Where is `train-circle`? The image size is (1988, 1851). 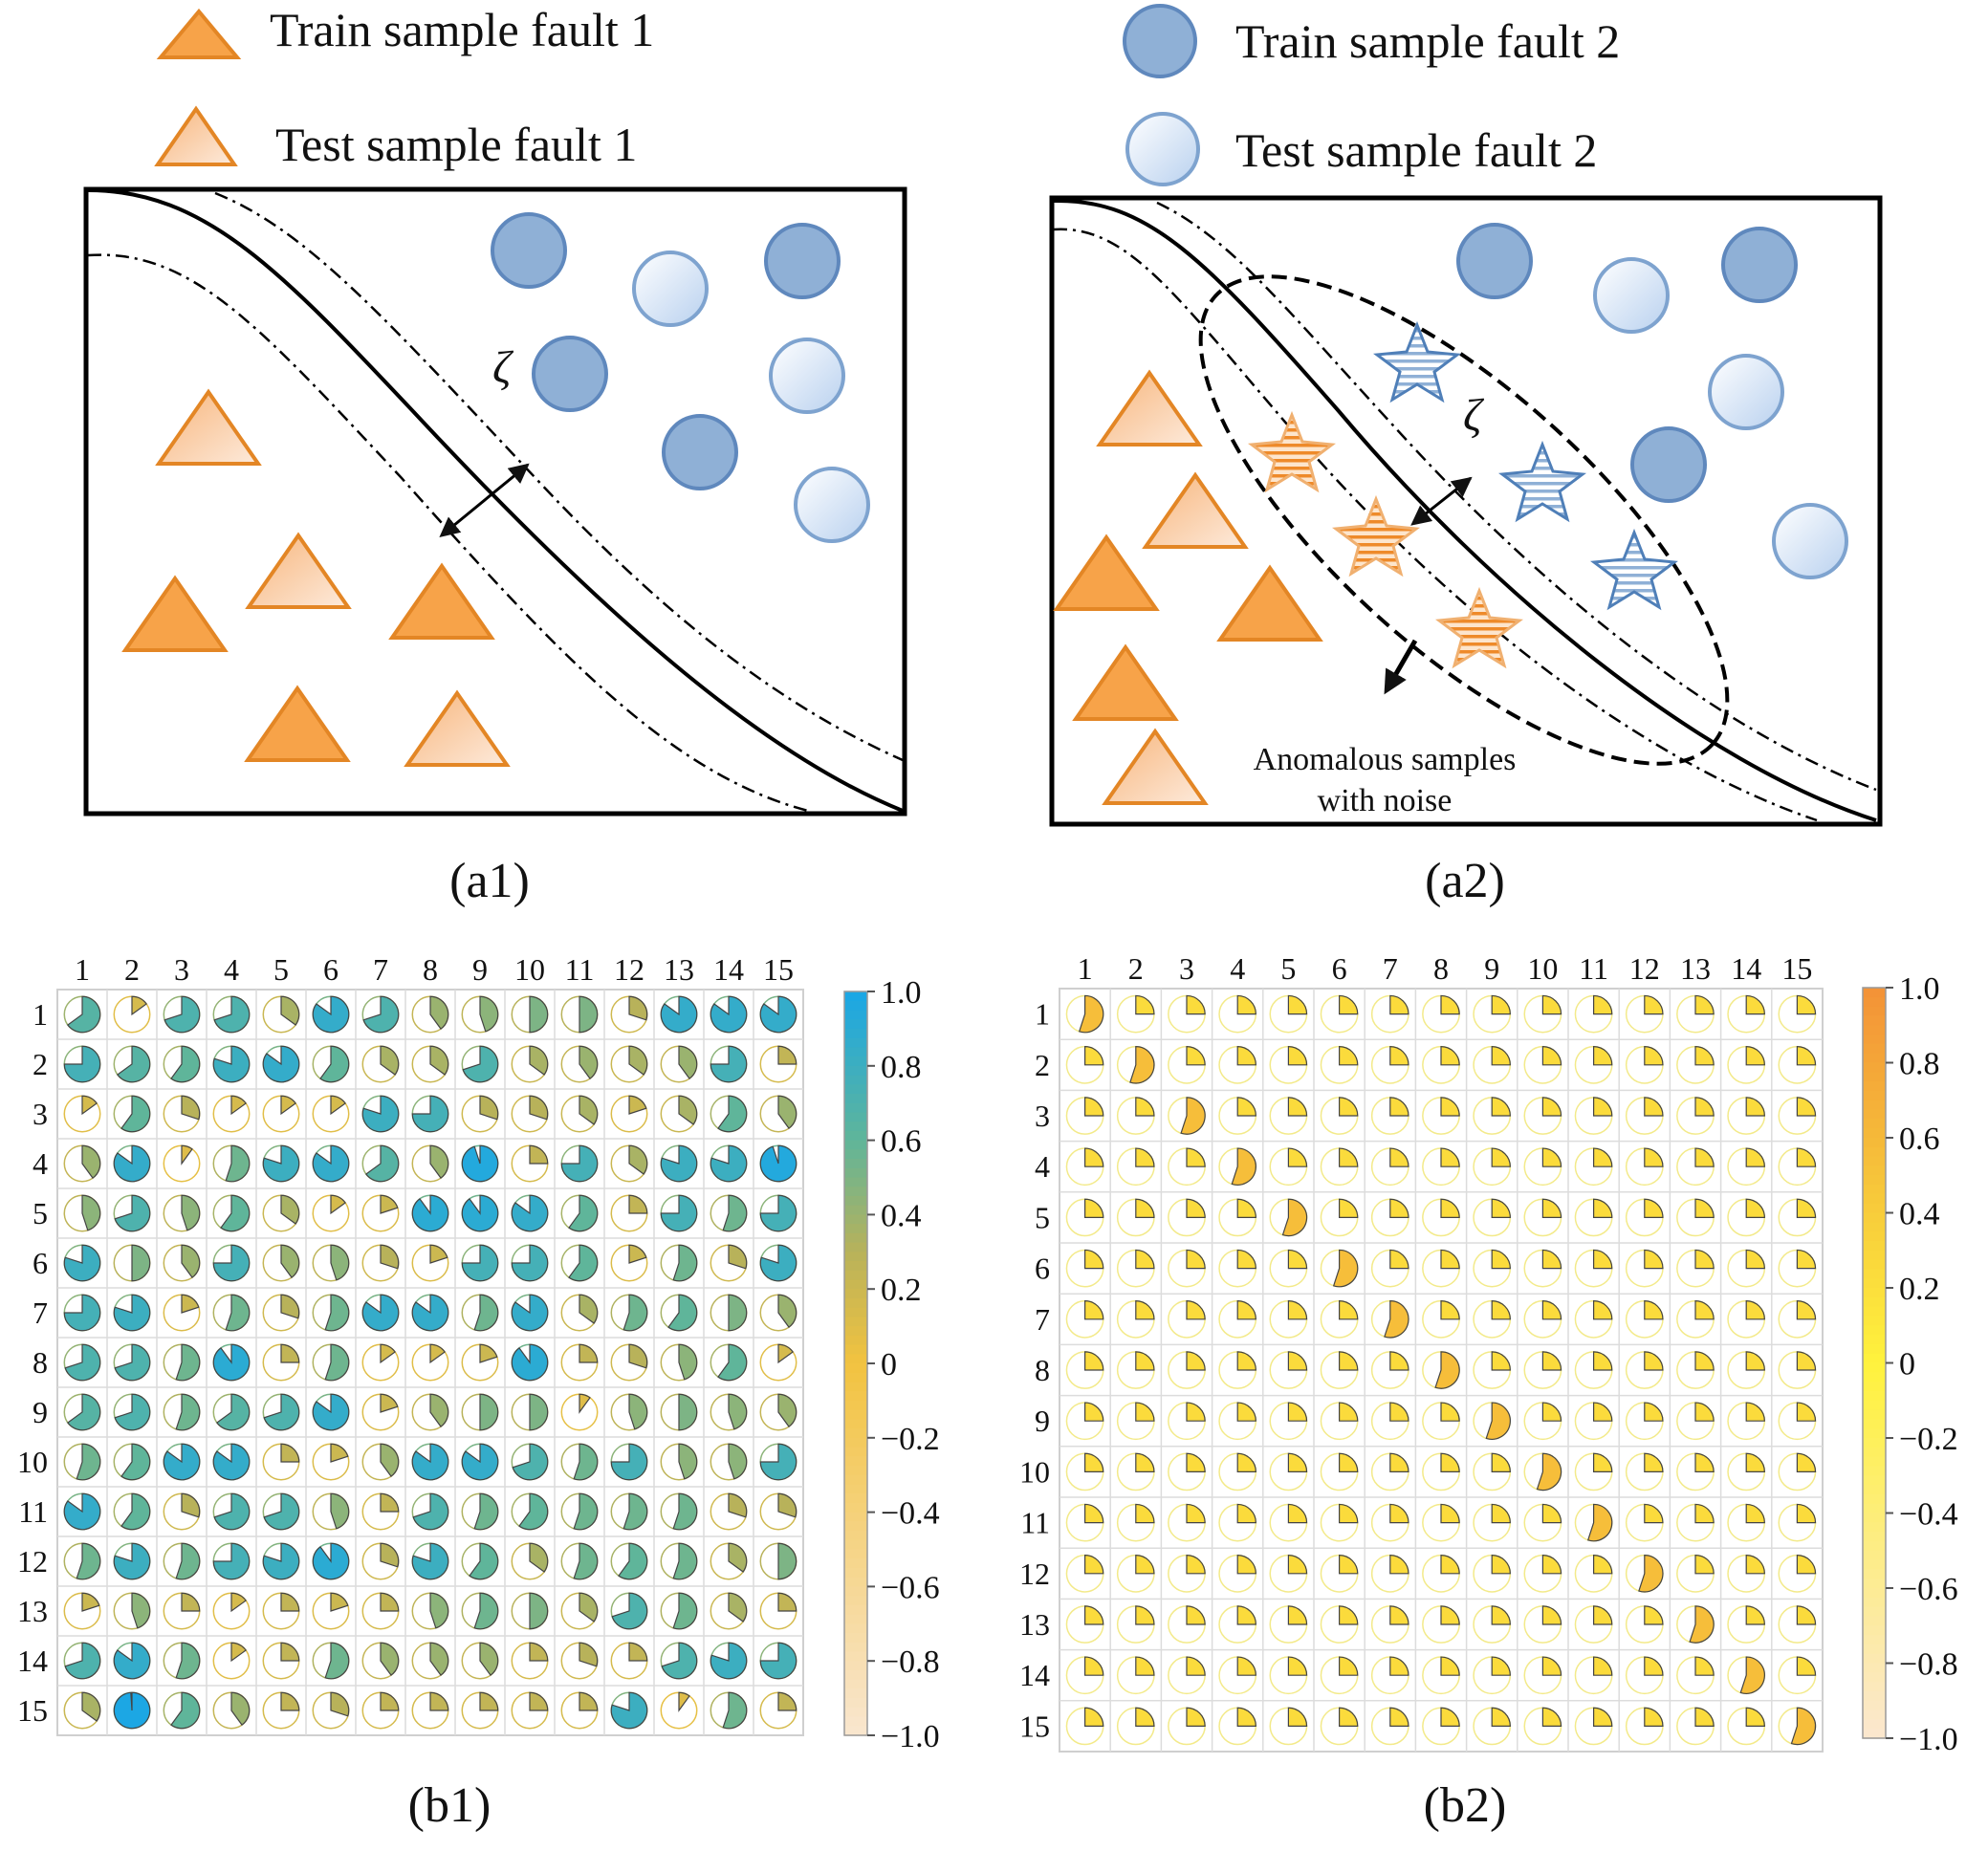 train-circle is located at coordinates (1668, 464).